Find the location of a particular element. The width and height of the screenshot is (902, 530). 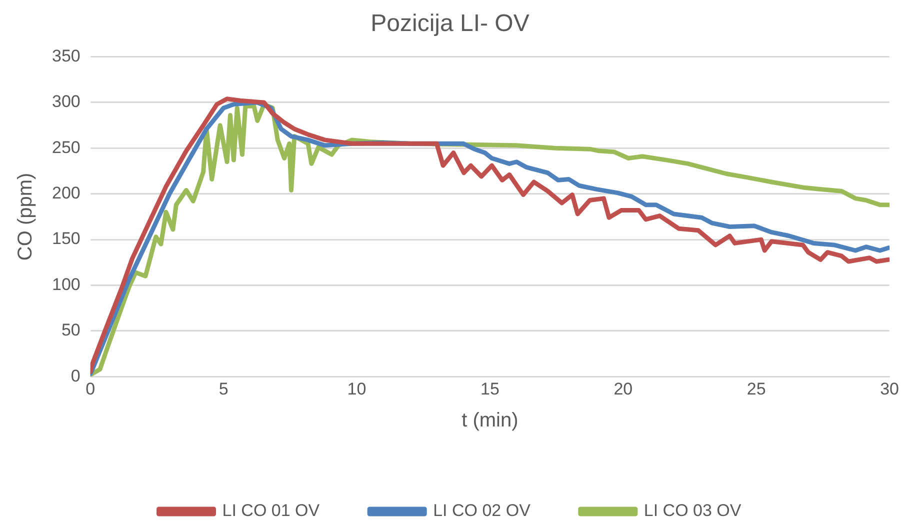

x-tick-label: 5 is located at coordinates (223, 388).